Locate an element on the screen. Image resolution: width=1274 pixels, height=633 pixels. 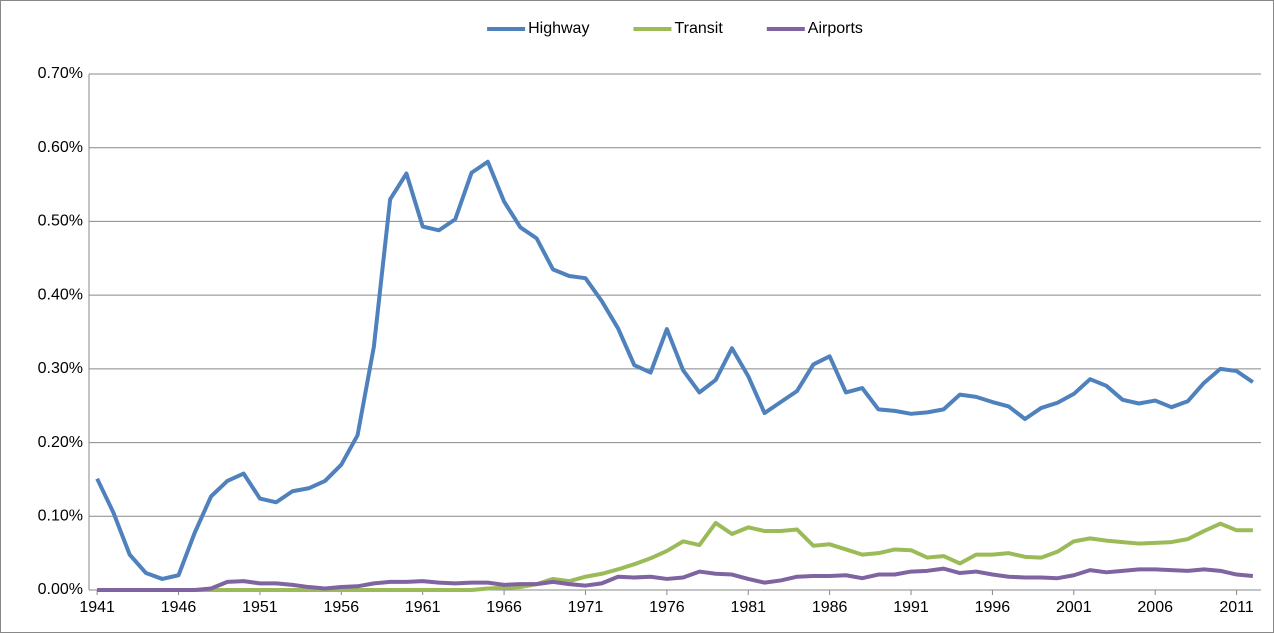
y-tick-label: 0.10% is located at coordinates (60, 516).